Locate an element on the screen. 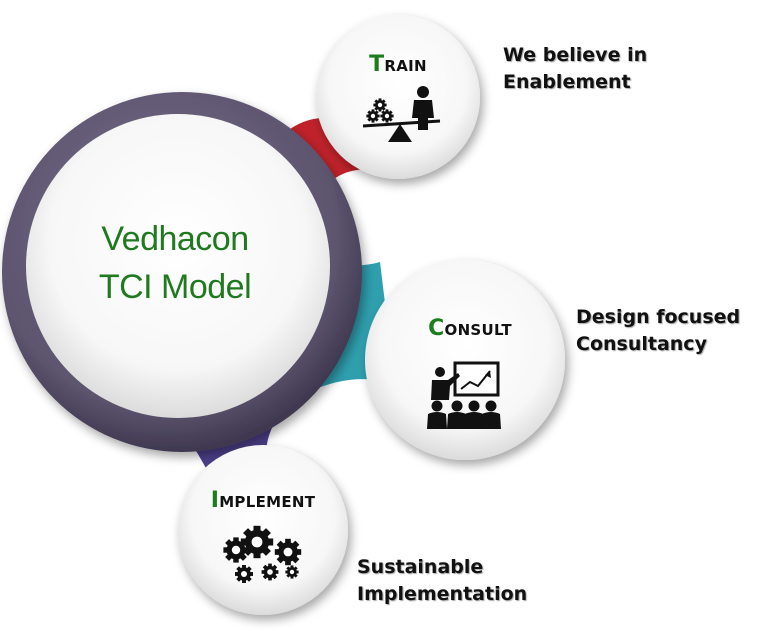  implement-title: Implement is located at coordinates (263, 500).